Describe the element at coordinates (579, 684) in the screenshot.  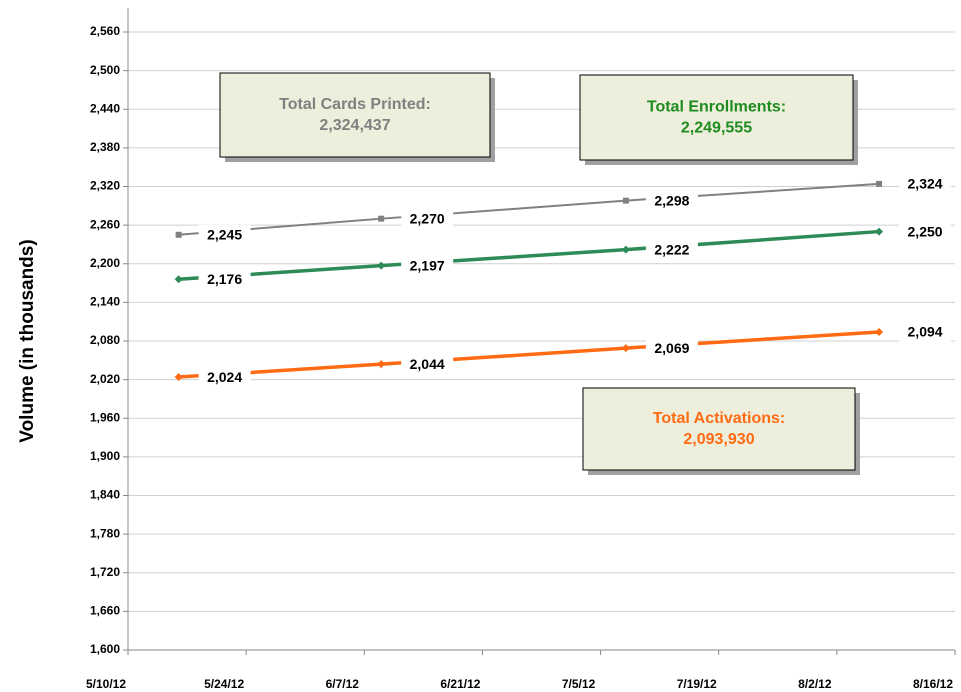
I see `x-tick-label: 7/5/12` at that location.